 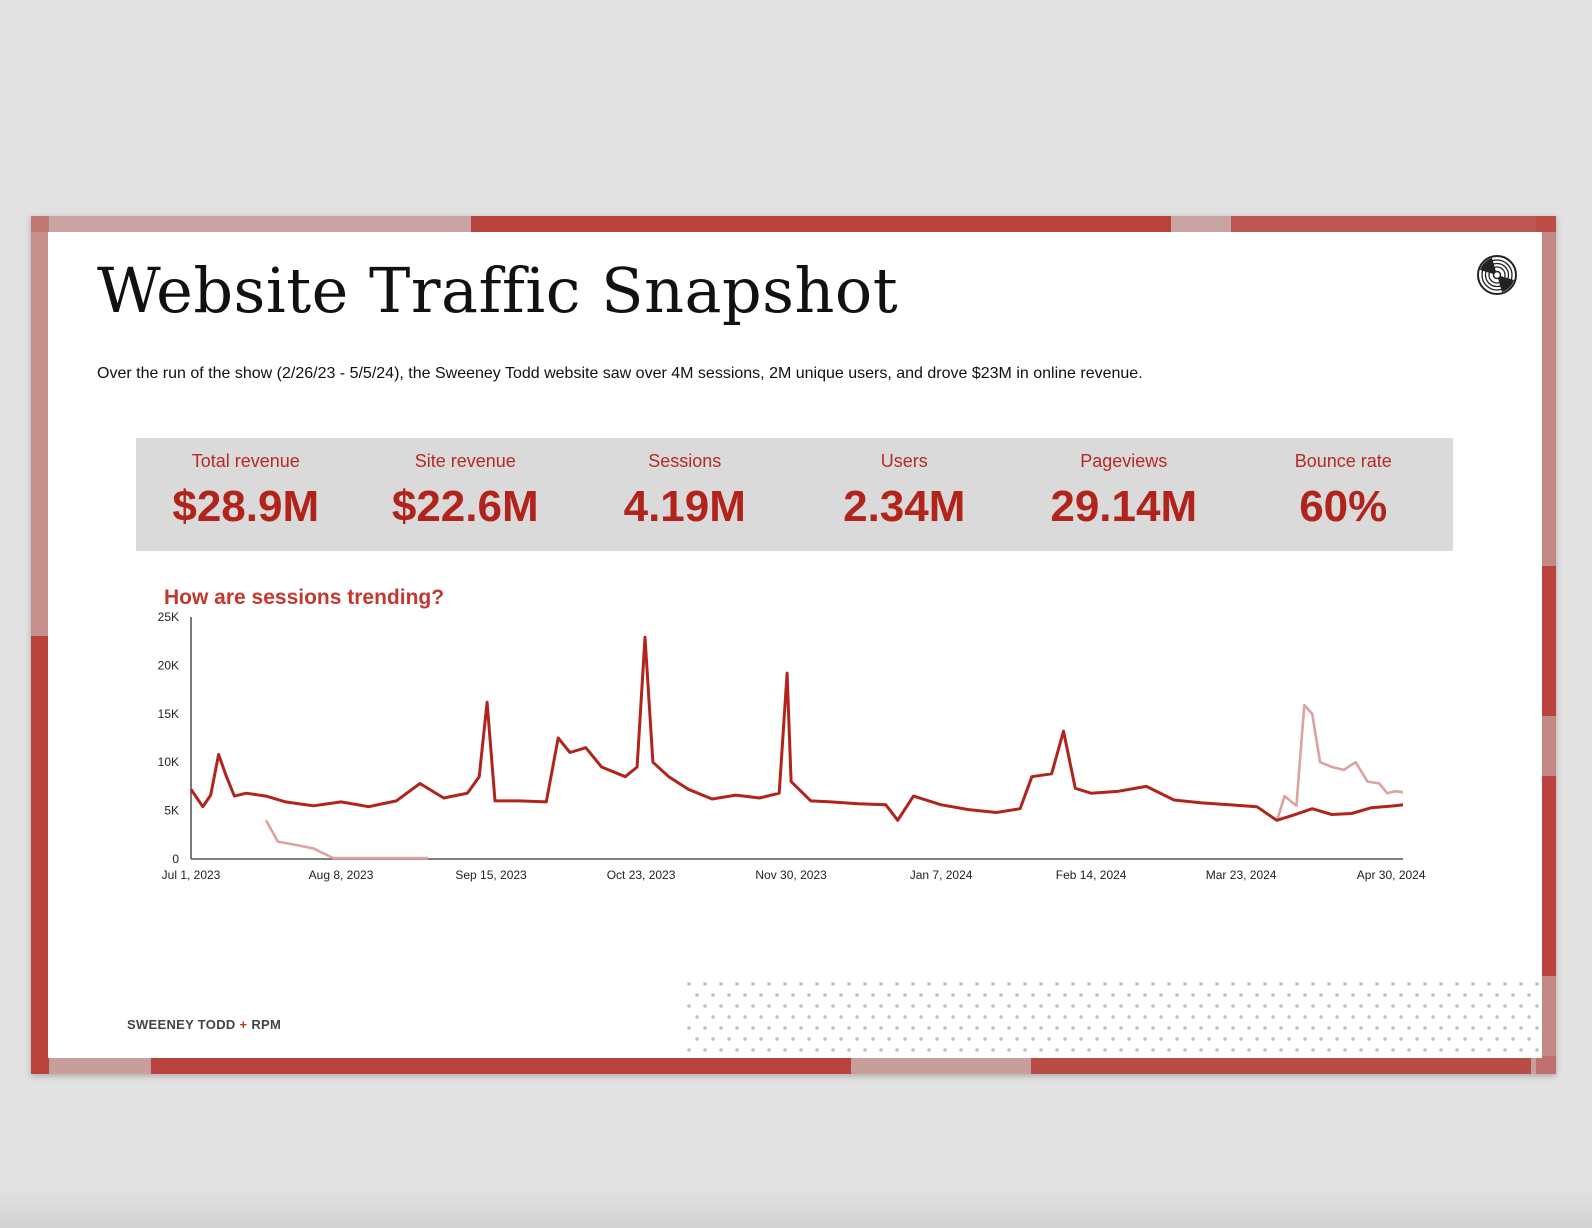 What do you see at coordinates (168, 618) in the screenshot?
I see `y-tick-label: 25K` at bounding box center [168, 618].